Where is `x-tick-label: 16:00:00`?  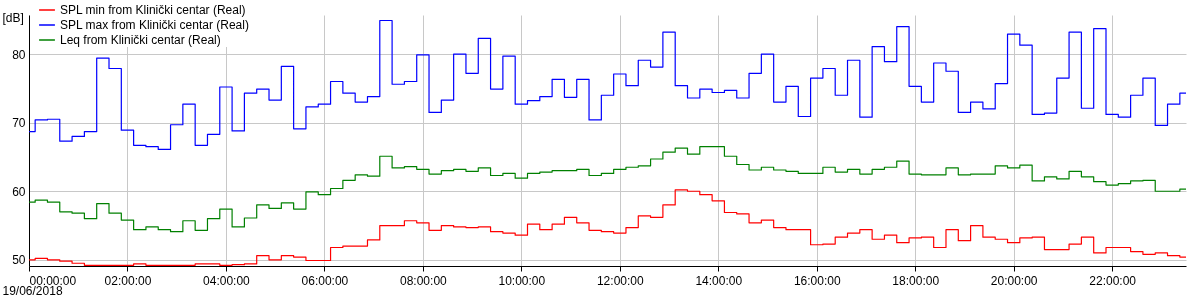 x-tick-label: 16:00:00 is located at coordinates (817, 280).